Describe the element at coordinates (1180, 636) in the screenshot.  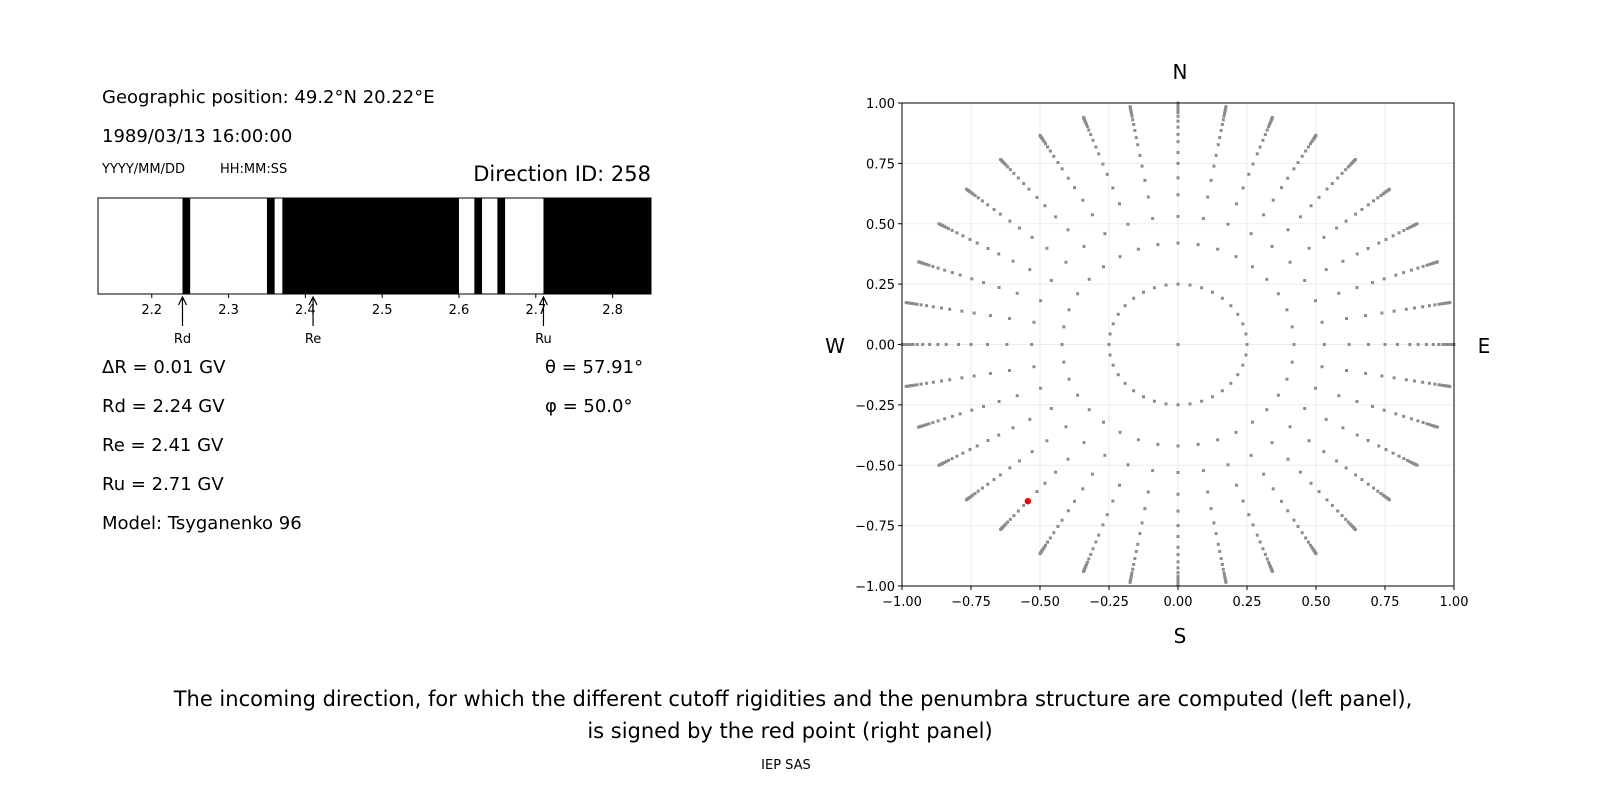
I see `south-label: S` at that location.